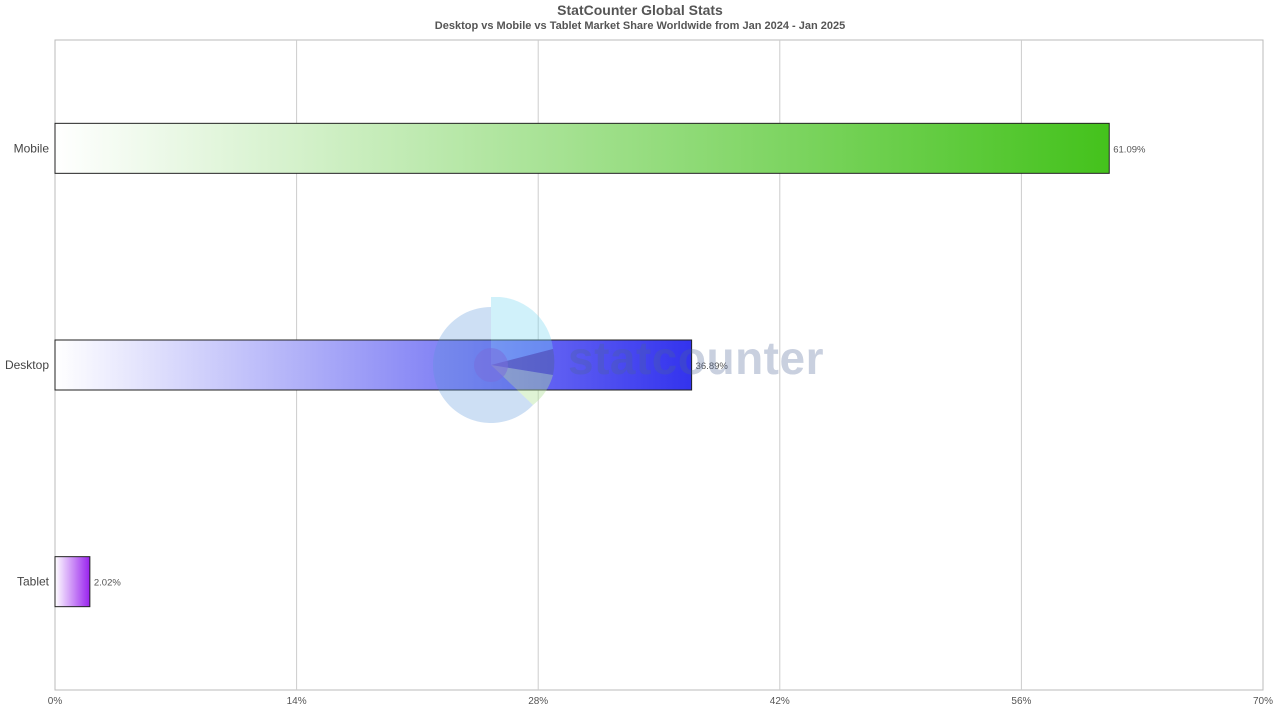 Image resolution: width=1280 pixels, height=720 pixels. I want to click on bar-value-label: 61.09%, so click(1129, 149).